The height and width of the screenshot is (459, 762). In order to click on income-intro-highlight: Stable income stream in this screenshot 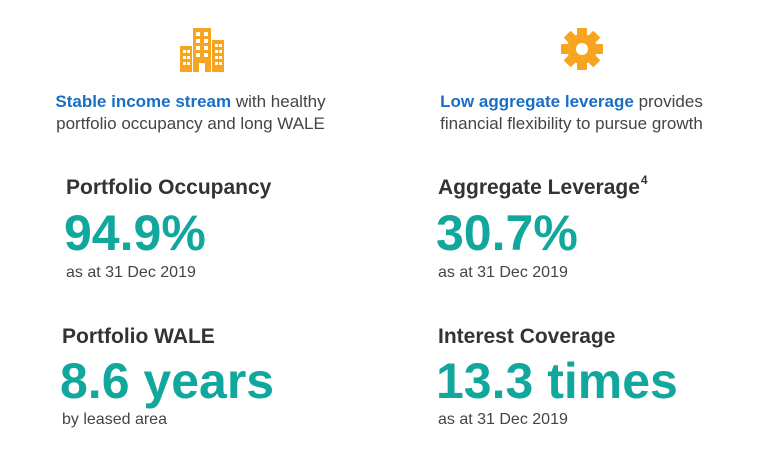, I will do `click(143, 101)`.